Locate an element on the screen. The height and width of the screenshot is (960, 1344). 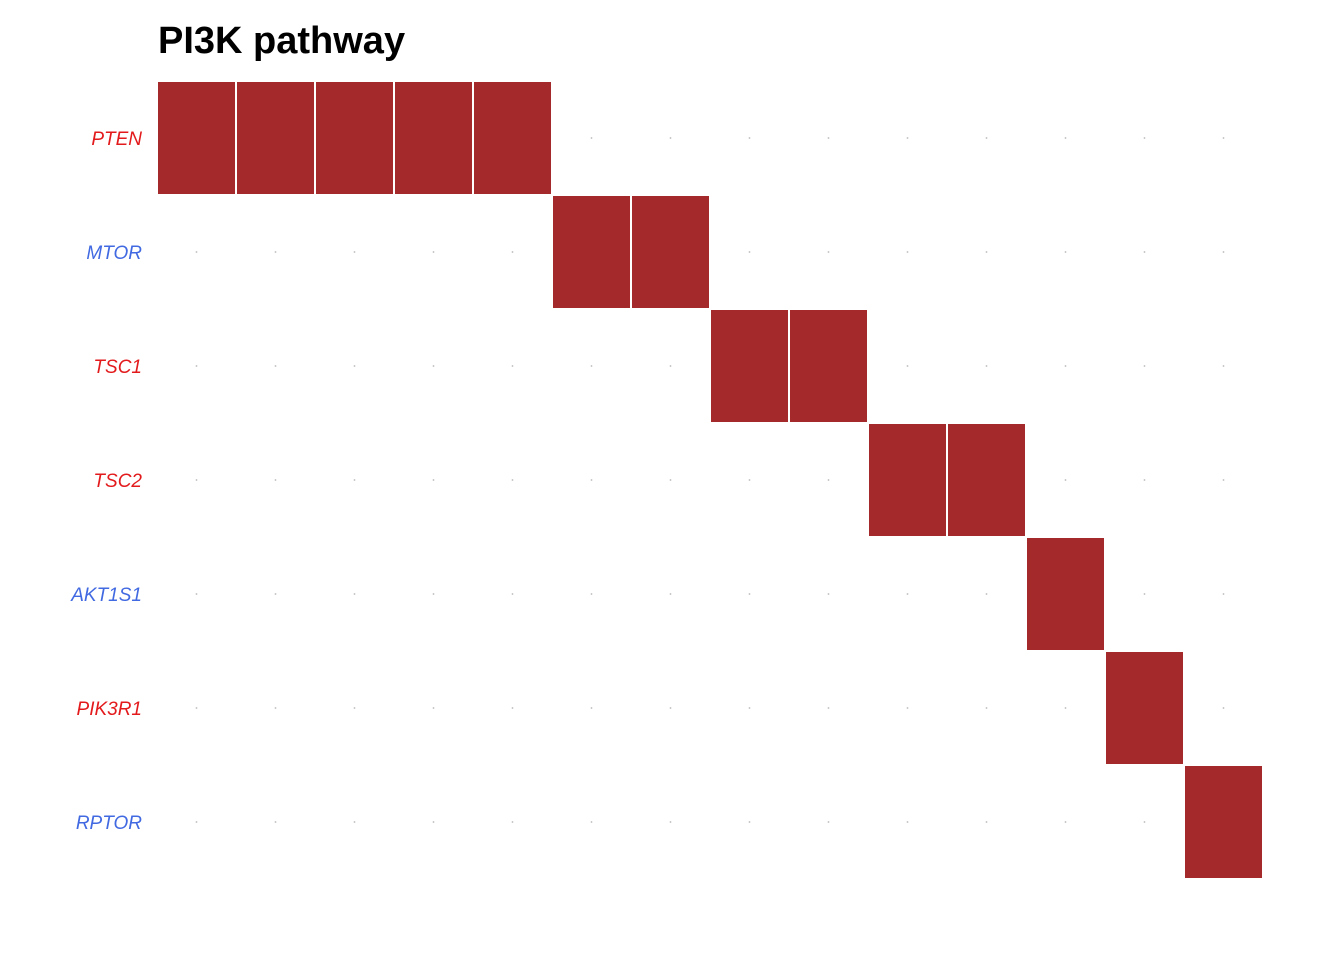
gene-label-tsc2: TSC2 is located at coordinates (117, 481).